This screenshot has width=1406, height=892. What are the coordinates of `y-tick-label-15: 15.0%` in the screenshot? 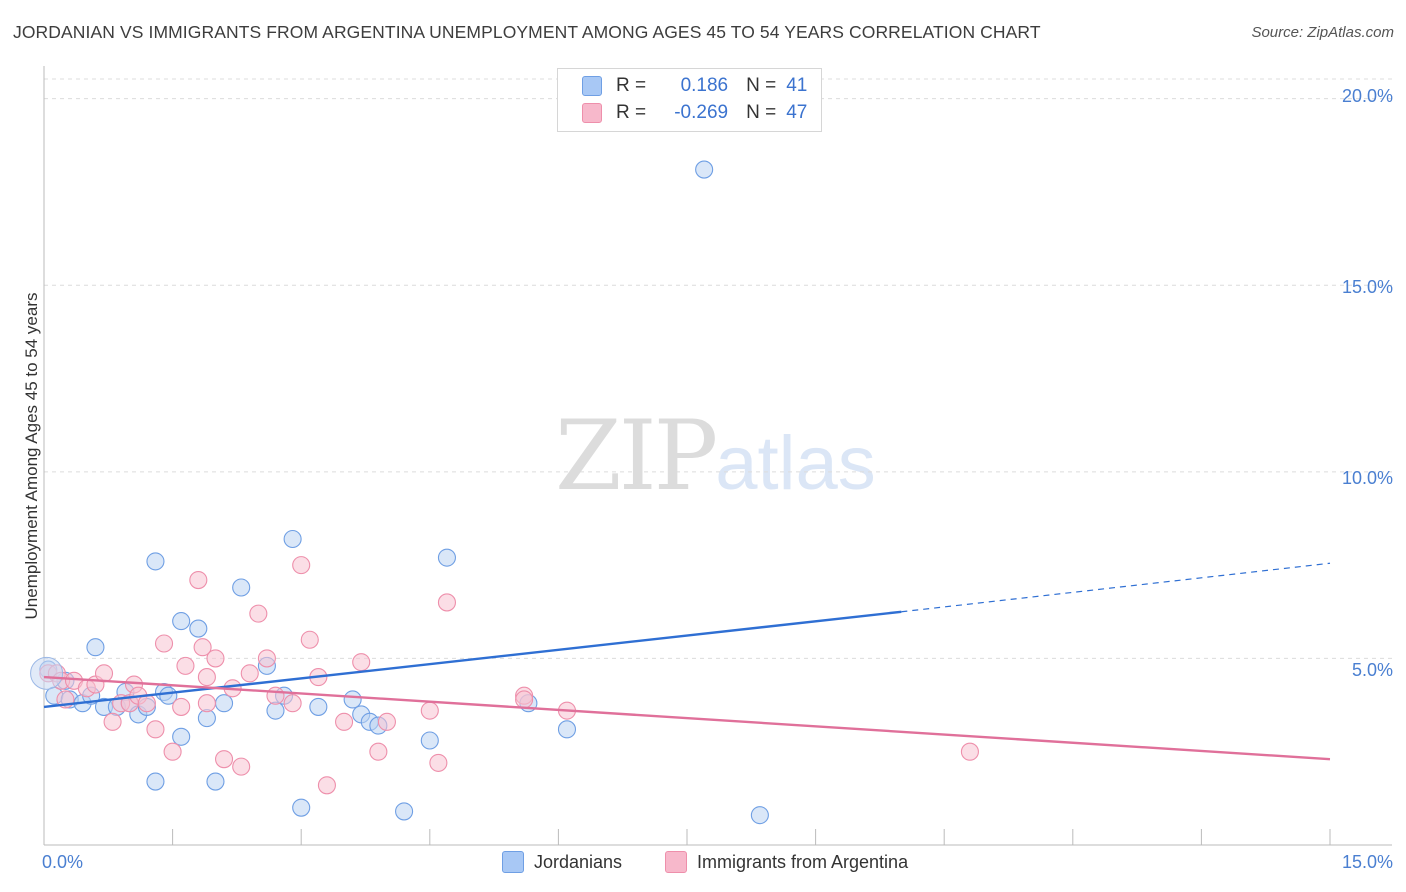 It's located at (1367, 287).